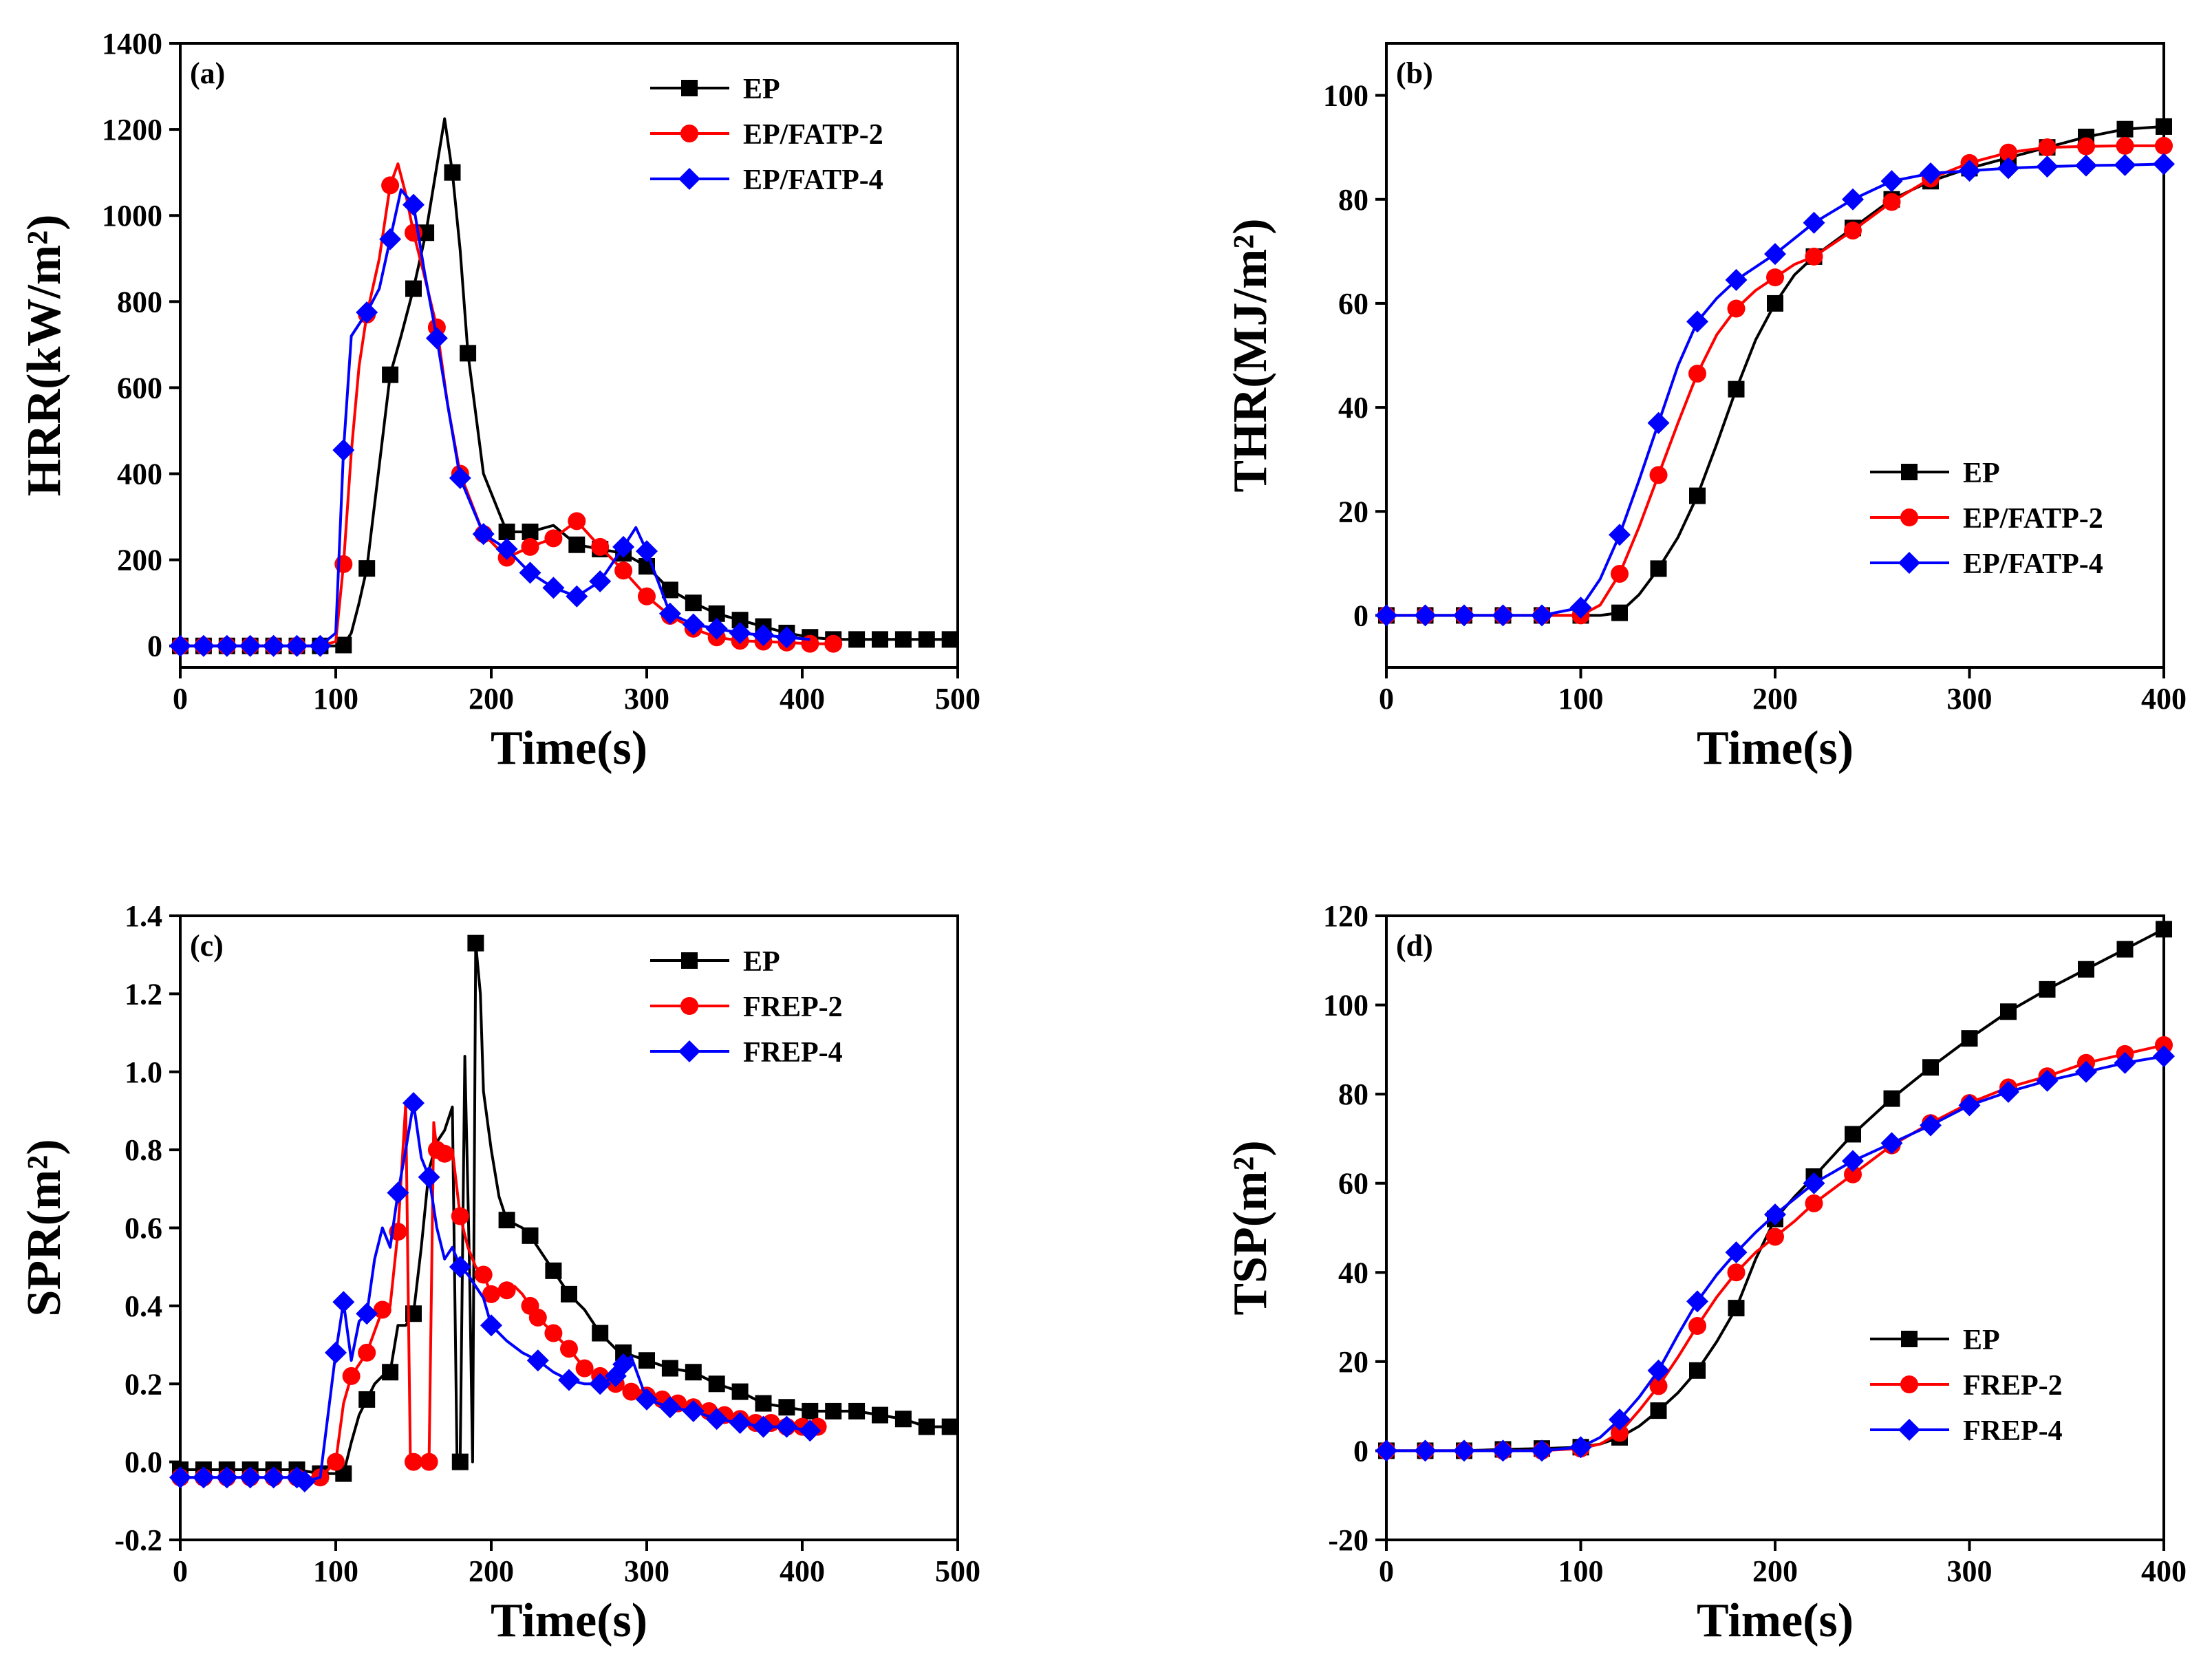 This screenshot has height=1672, width=2212. Describe the element at coordinates (132, 216) in the screenshot. I see `y-tick-label: 1000` at that location.